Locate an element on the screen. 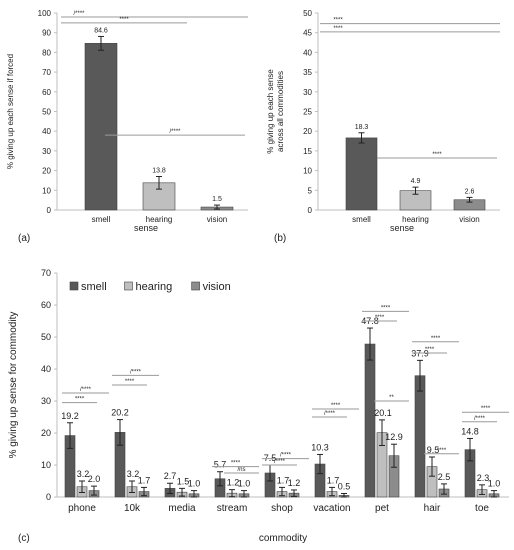  significance-label: ** is located at coordinates (391, 398).